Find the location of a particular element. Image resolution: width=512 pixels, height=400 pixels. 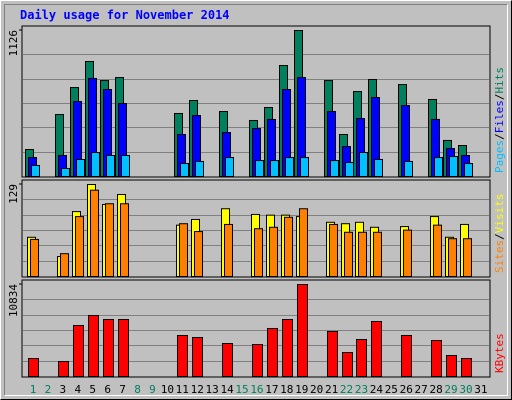

x-tick-label: 23 is located at coordinates (361, 389).